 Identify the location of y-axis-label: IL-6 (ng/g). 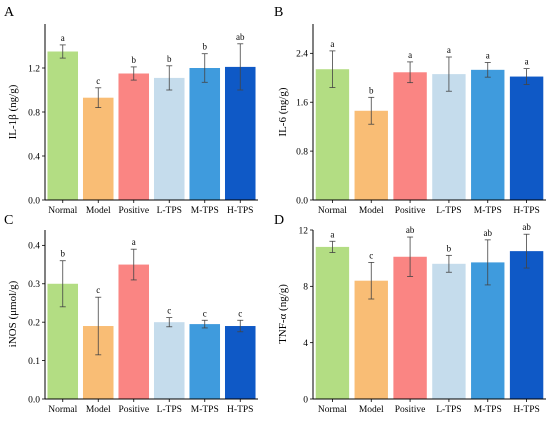
(283, 112).